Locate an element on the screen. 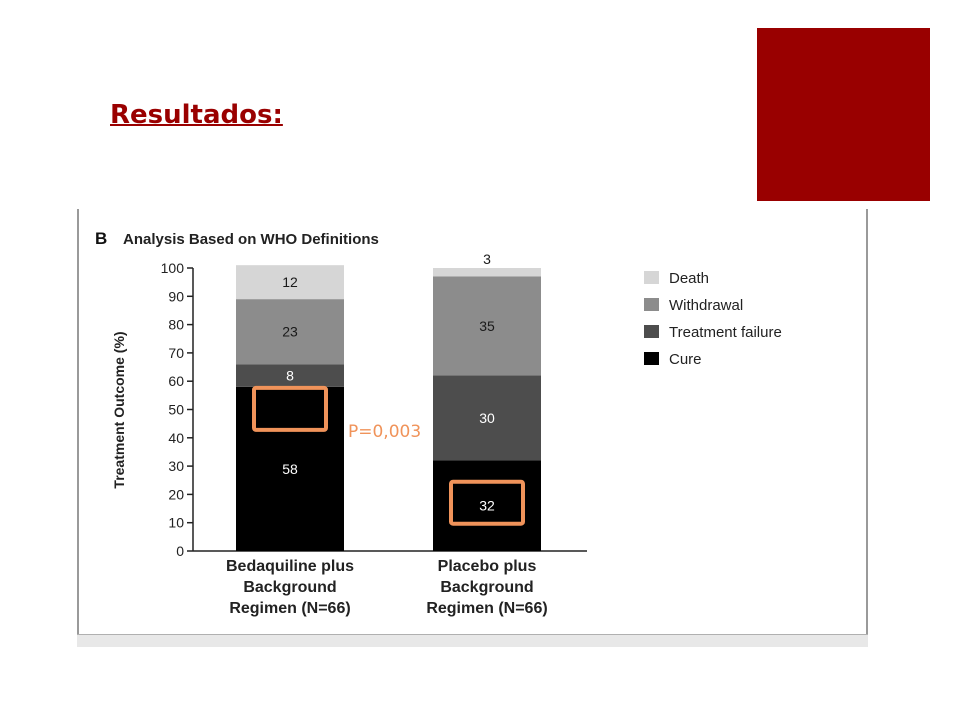 This screenshot has height=720, width=960. panel-letter: B is located at coordinates (101, 238).